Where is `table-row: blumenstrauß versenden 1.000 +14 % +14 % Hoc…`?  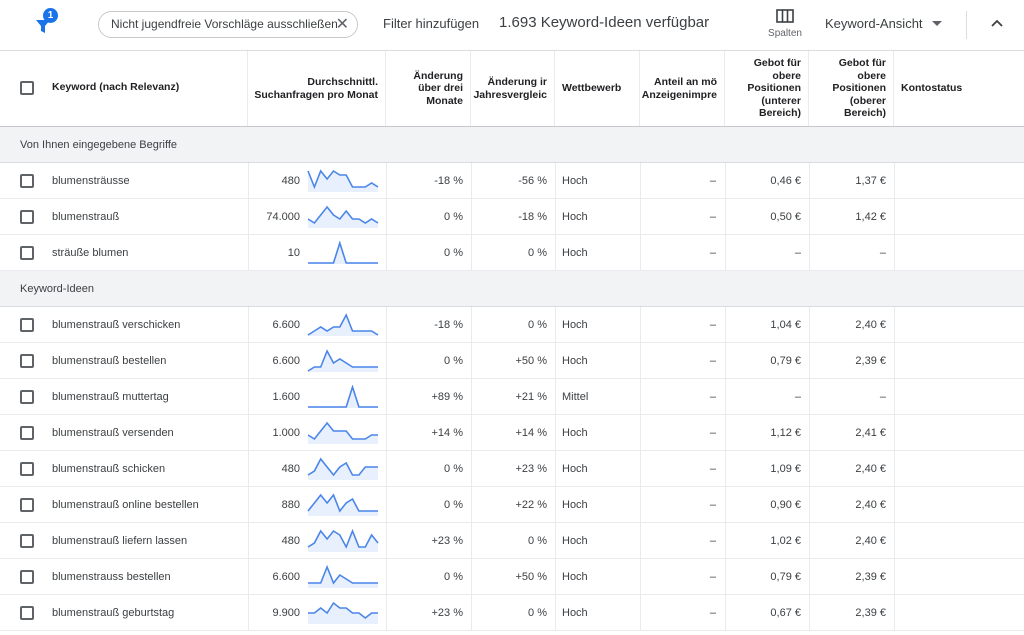
table-row: blumenstrauß versenden 1.000 +14 % +14 % Hoc… is located at coordinates (512, 433).